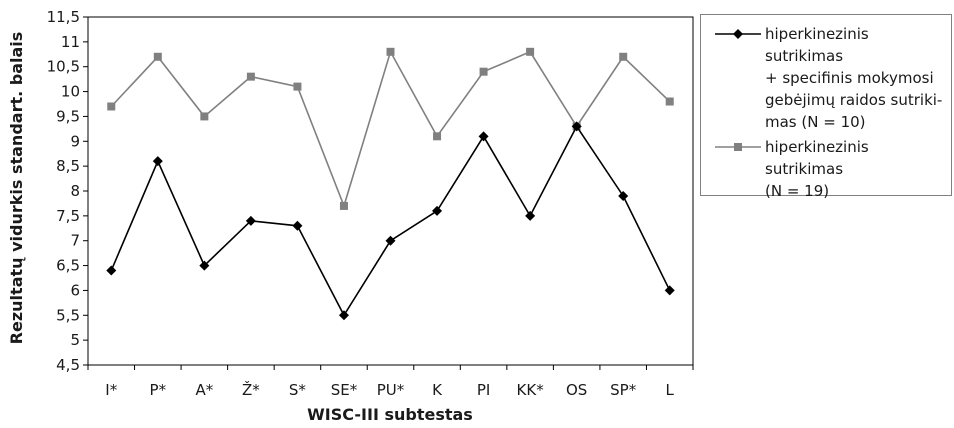 The image size is (954, 428). Describe the element at coordinates (344, 390) in the screenshot. I see `x-tick-label: SE*` at that location.